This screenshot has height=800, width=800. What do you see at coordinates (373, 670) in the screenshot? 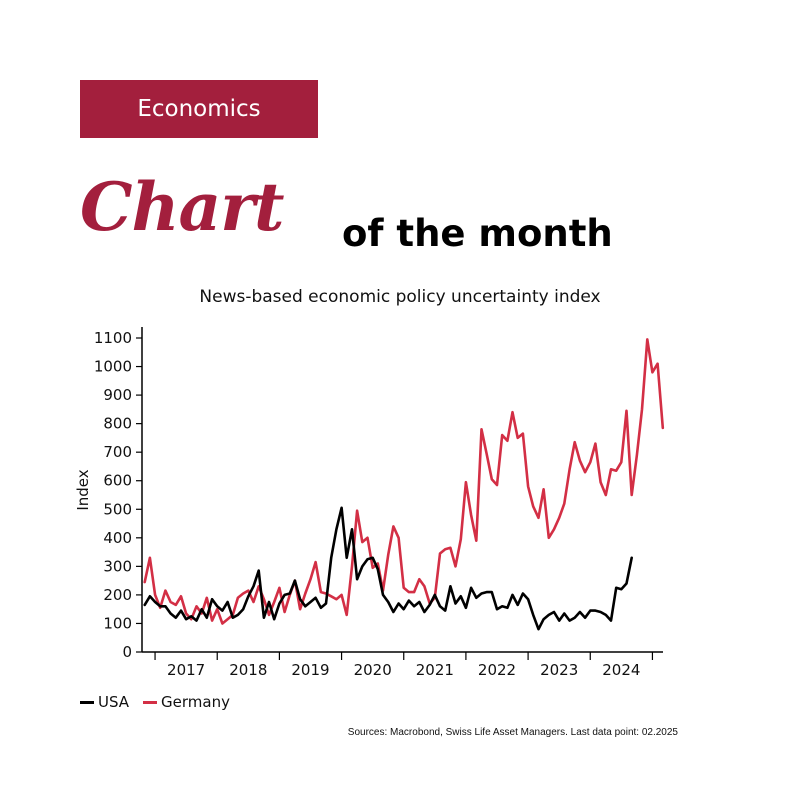
I see `x-tick-label: 2020` at bounding box center [373, 670].